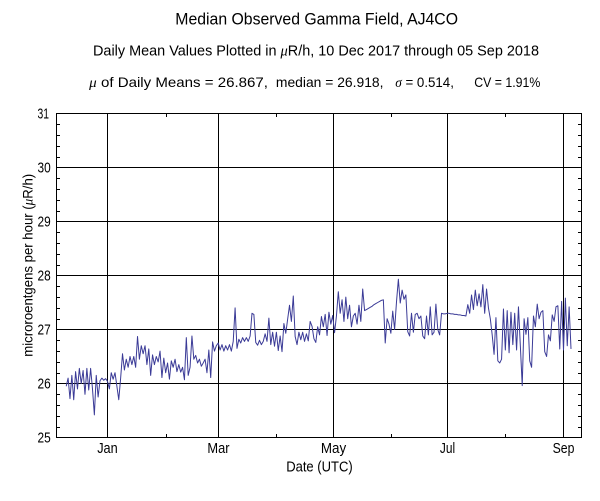 The width and height of the screenshot is (600, 501). I want to click on svg-text: Jan, so click(107, 449).